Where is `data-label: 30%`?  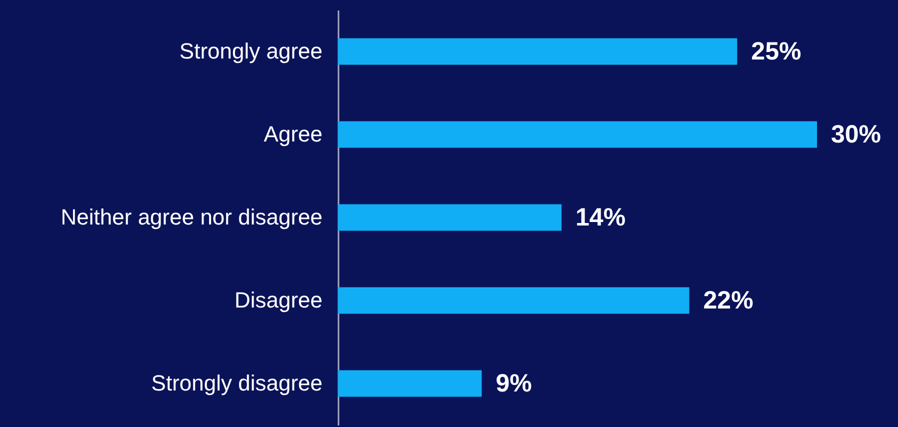 data-label: 30% is located at coordinates (856, 134).